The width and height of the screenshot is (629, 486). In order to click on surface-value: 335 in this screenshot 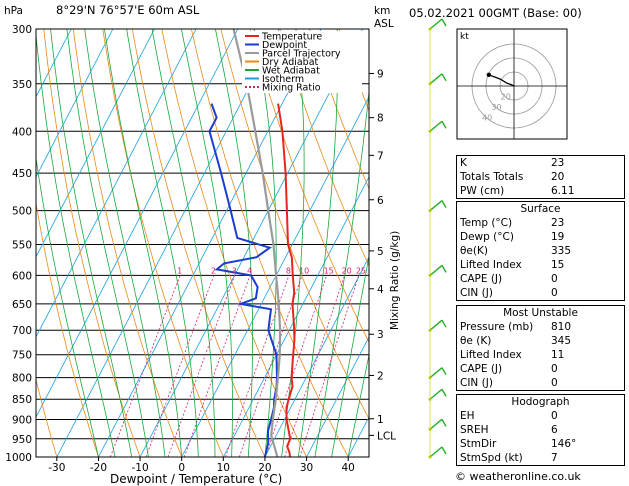, I will do `click(561, 251)`.